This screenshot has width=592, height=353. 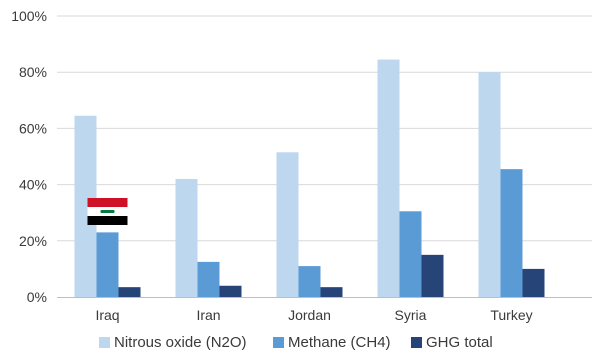 I want to click on y-tick-label: 60%, so click(x=33, y=128).